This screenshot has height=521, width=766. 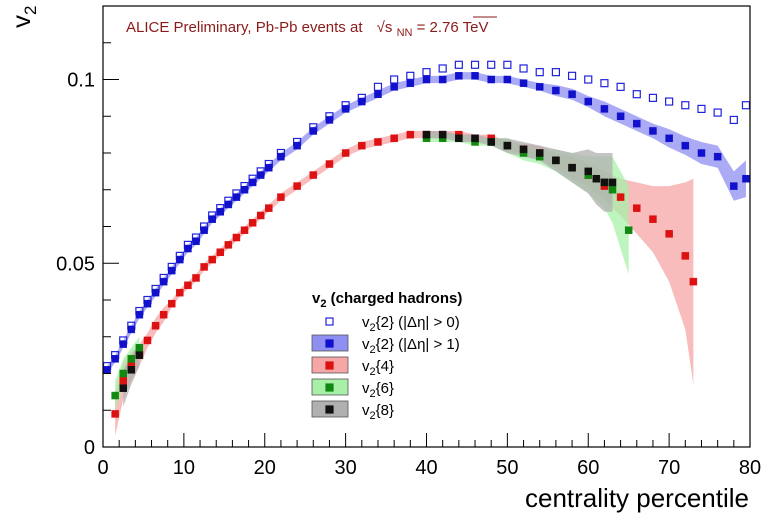 What do you see at coordinates (89, 448) in the screenshot?
I see `y-tick-label: 0` at bounding box center [89, 448].